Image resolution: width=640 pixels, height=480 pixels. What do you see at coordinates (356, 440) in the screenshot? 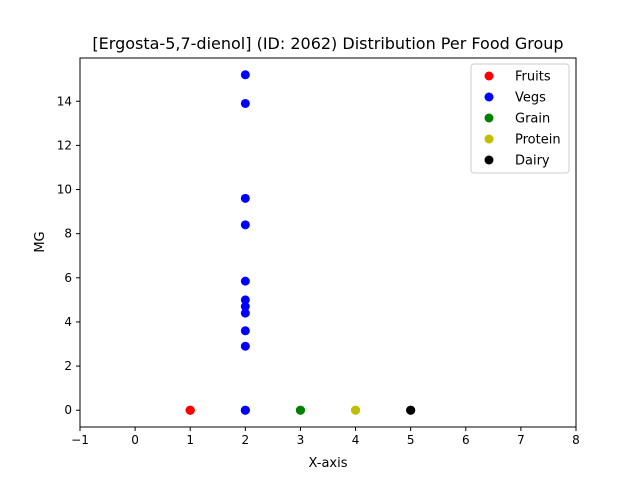
I see `x-tick-label: 4` at bounding box center [356, 440].